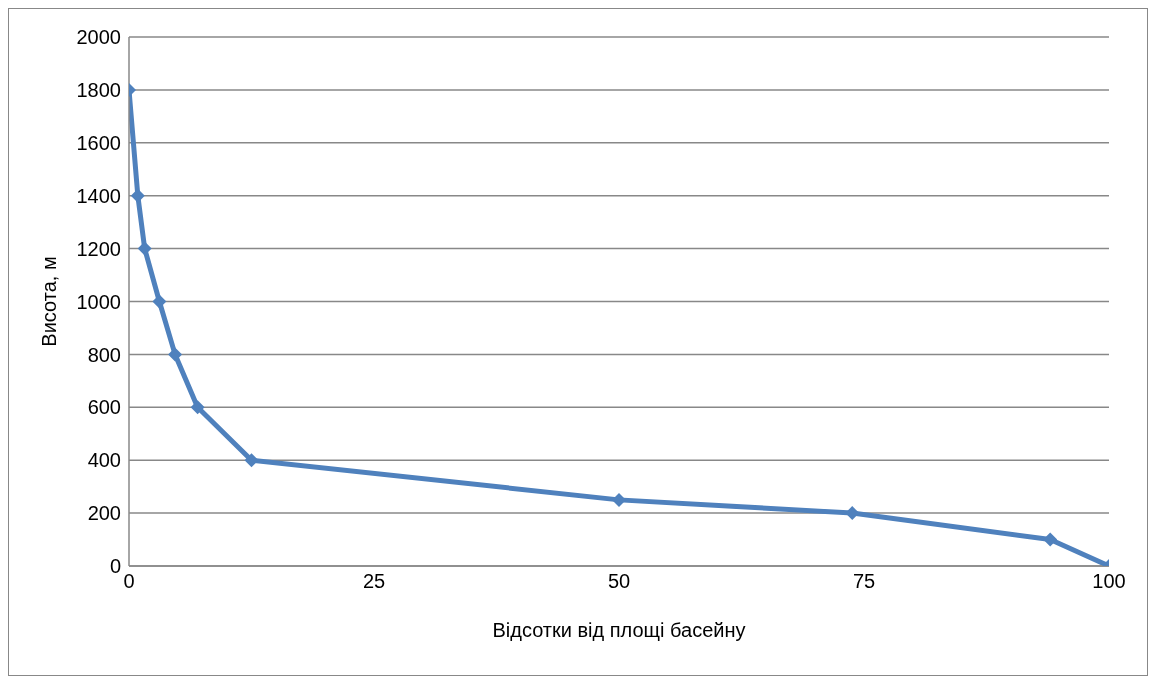 The image size is (1150, 677). Describe the element at coordinates (104, 354) in the screenshot. I see `y-tick-label: 800` at that location.